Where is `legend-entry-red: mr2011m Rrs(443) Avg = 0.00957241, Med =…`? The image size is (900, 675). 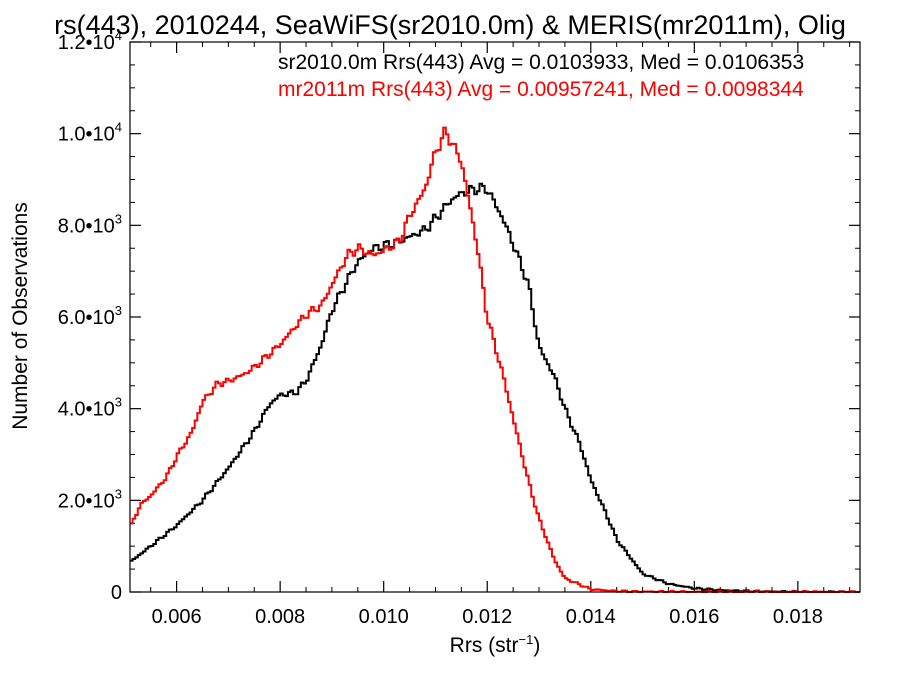
legend-entry-red: mr2011m Rrs(443) Avg = 0.00957241, Med =… is located at coordinates (541, 89).